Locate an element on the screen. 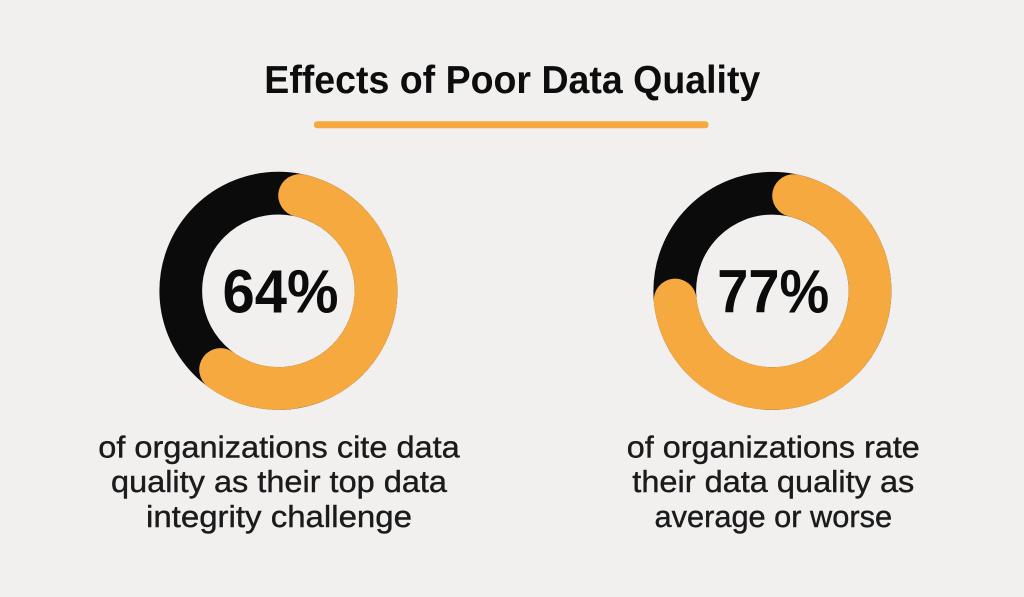 Image resolution: width=1024 pixels, height=597 pixels. svg-text: Effects of Poor Data Quality is located at coordinates (512, 80).